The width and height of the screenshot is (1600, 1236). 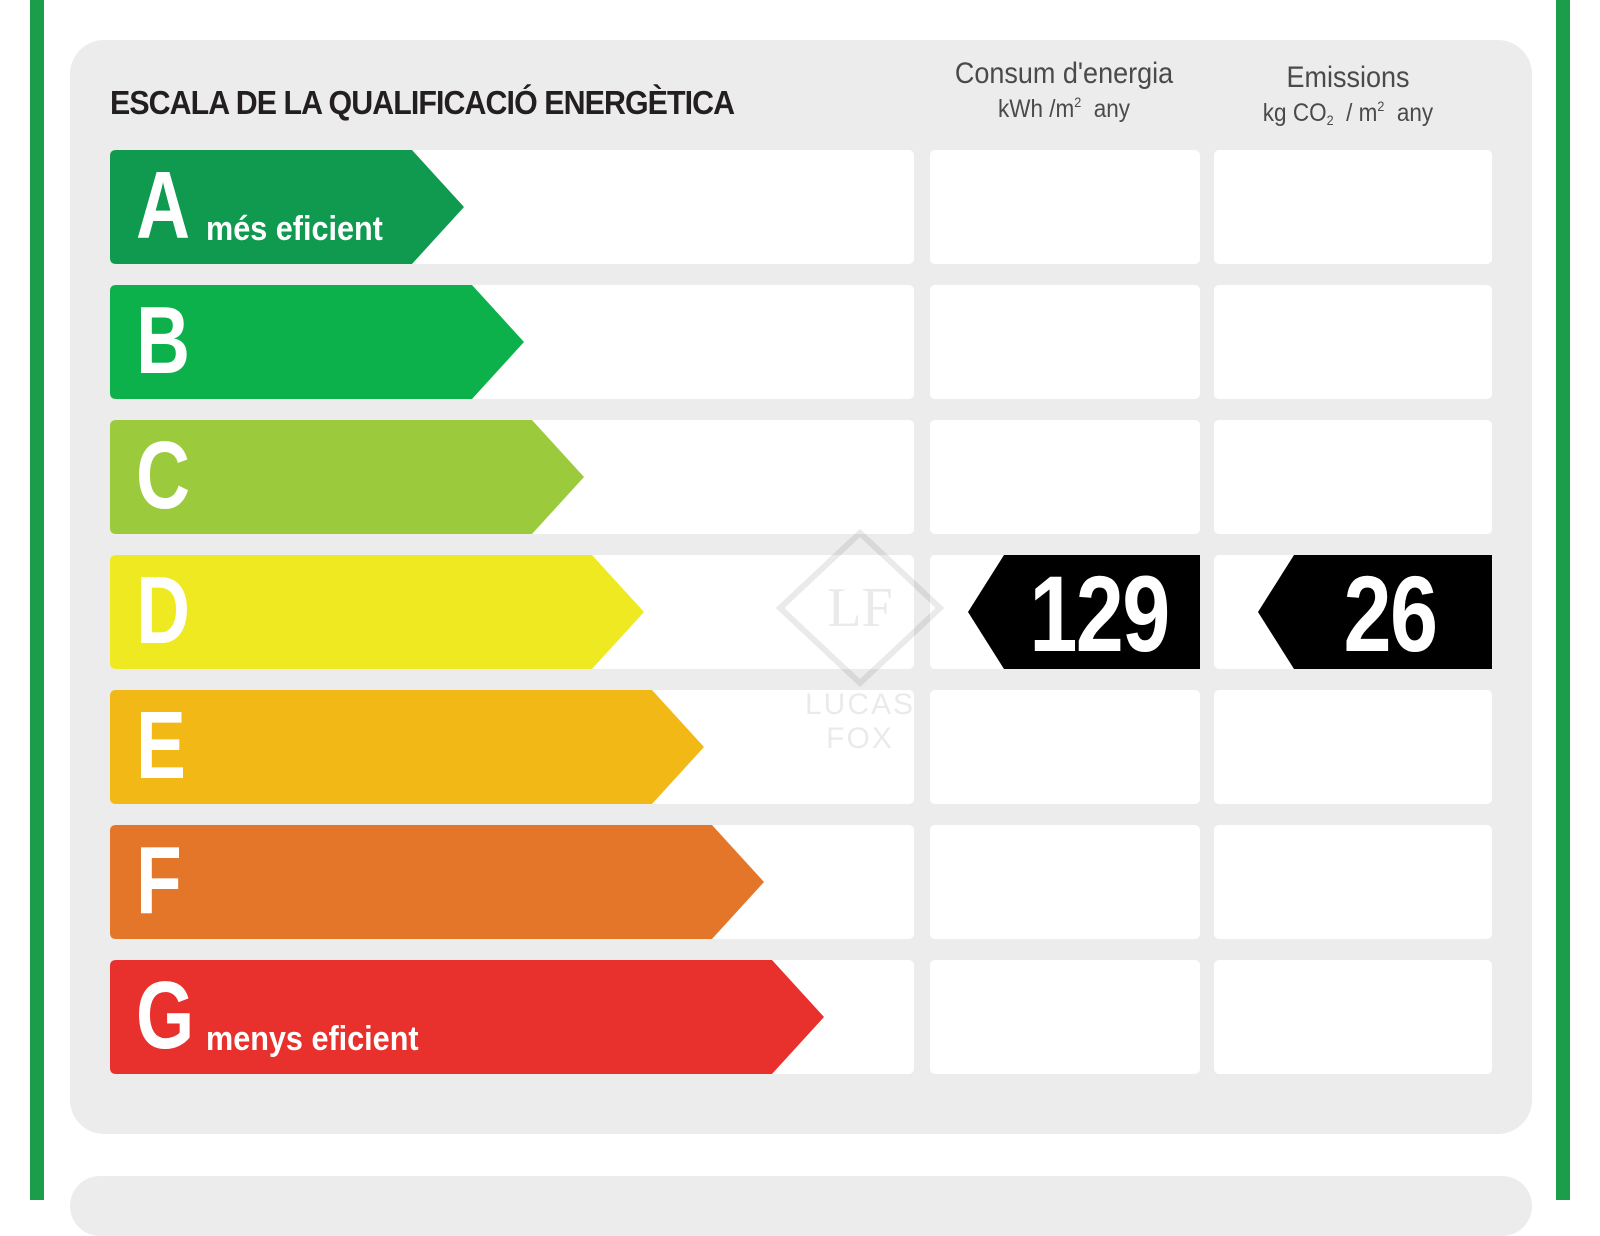 I want to click on rating-arrow-b: B, so click(x=317, y=342).